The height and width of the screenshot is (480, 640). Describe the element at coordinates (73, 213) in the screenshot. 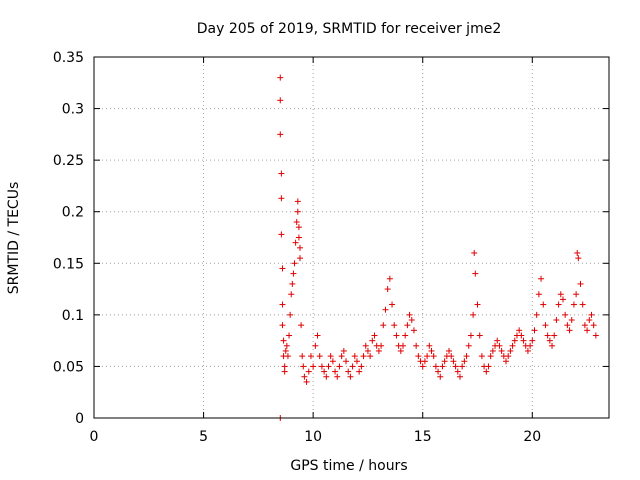

I see `y-tick-label: 0.2` at that location.